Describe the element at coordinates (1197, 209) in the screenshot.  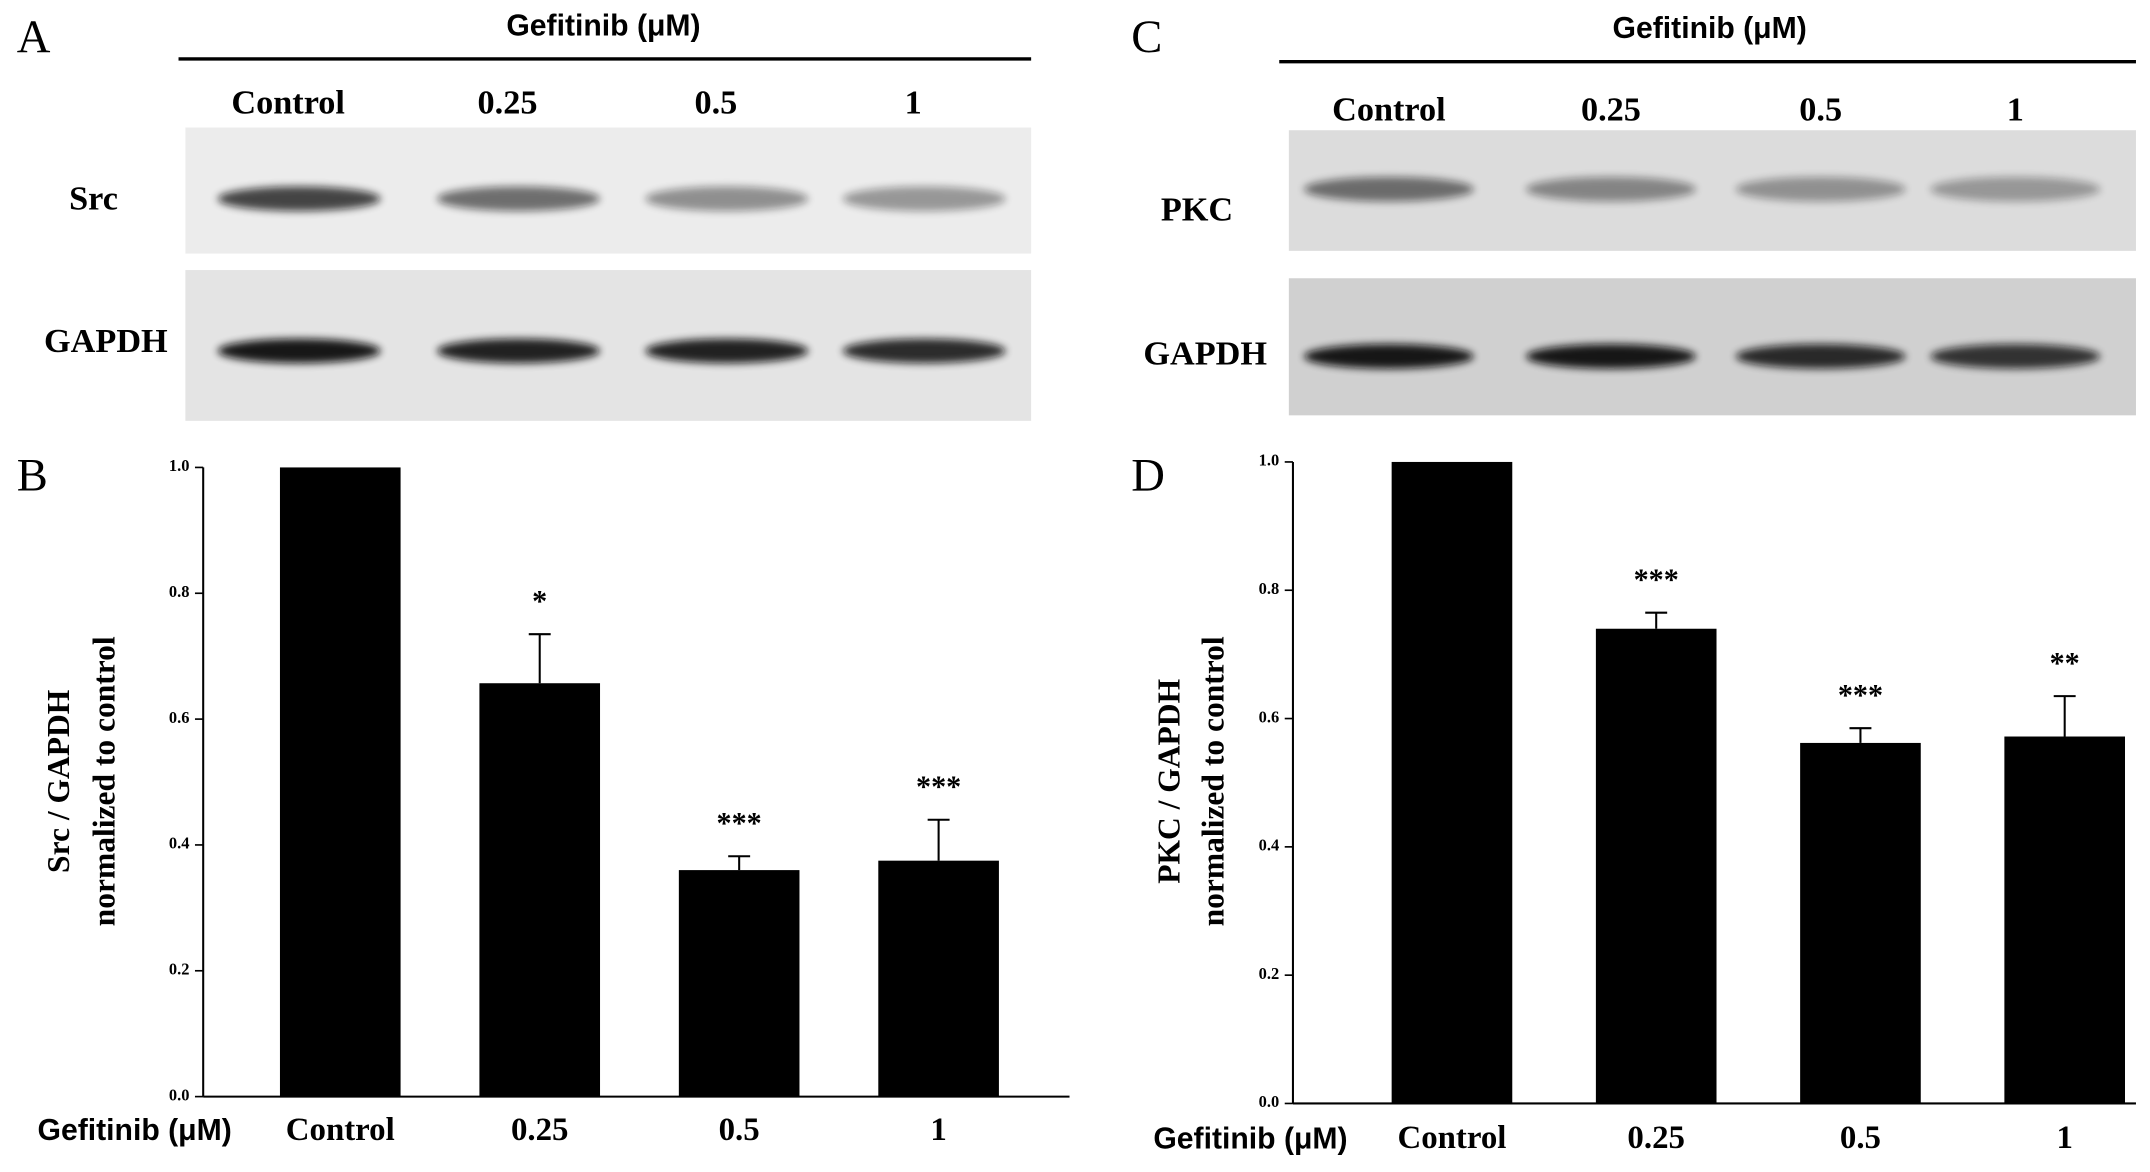
I see `row-label: PKC` at that location.